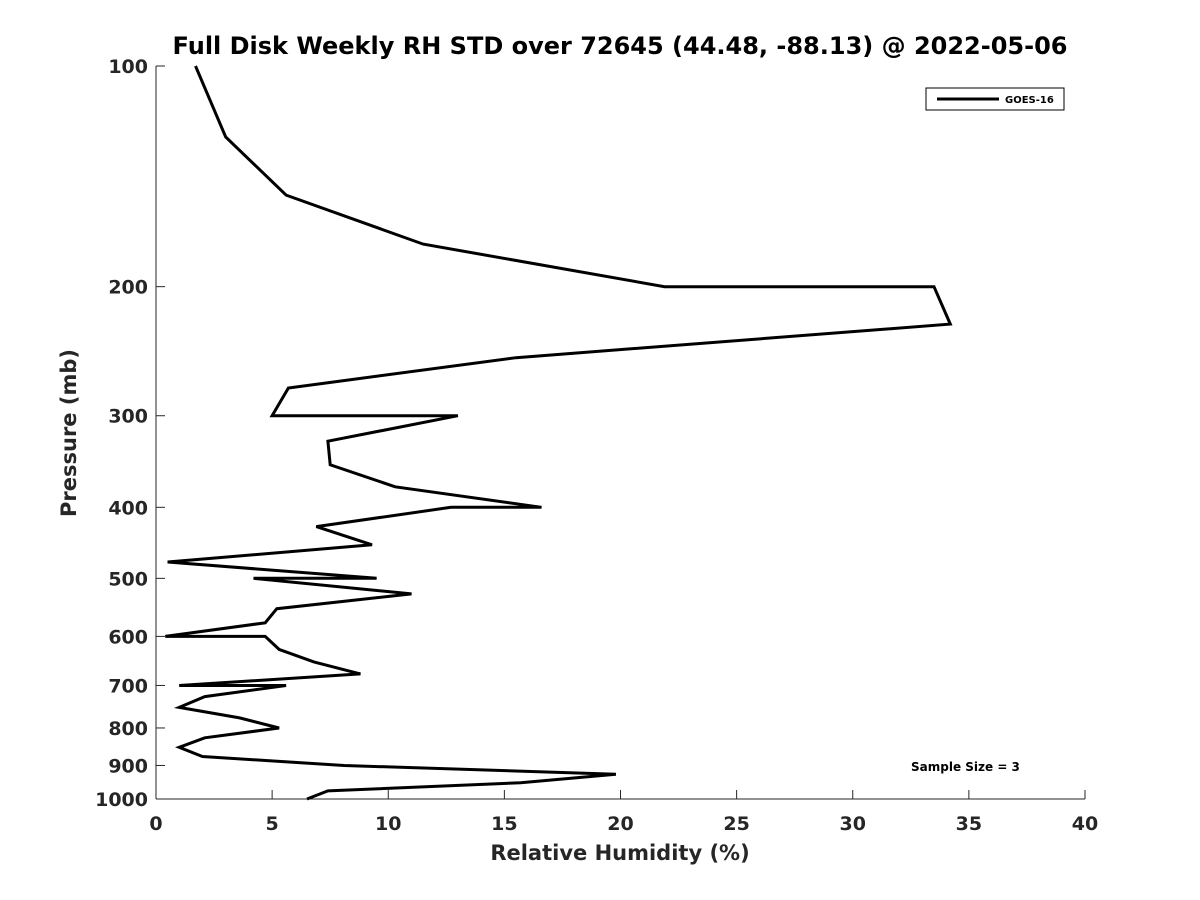 This screenshot has width=1200, height=900. Describe the element at coordinates (128, 637) in the screenshot. I see `y-tick-label: 600` at that location.